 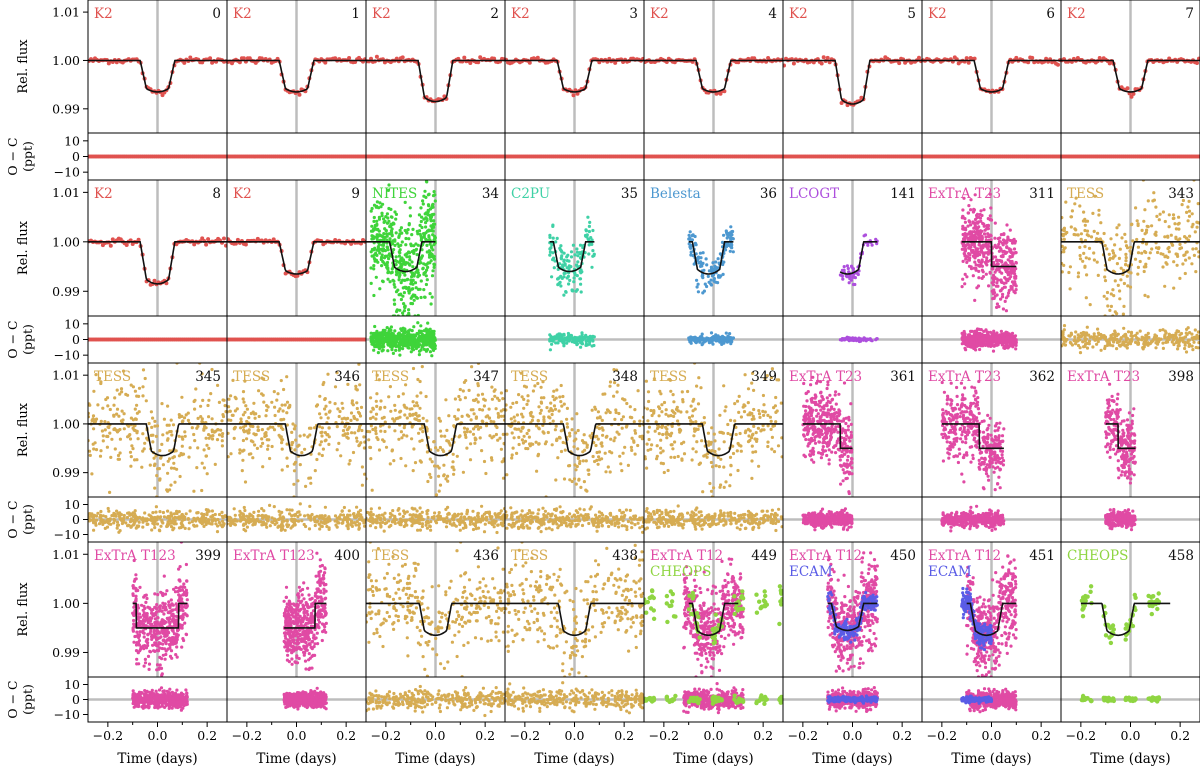 What do you see at coordinates (991, 271) in the screenshot?
I see `panel-311: ExTrA T23 311` at bounding box center [991, 271].